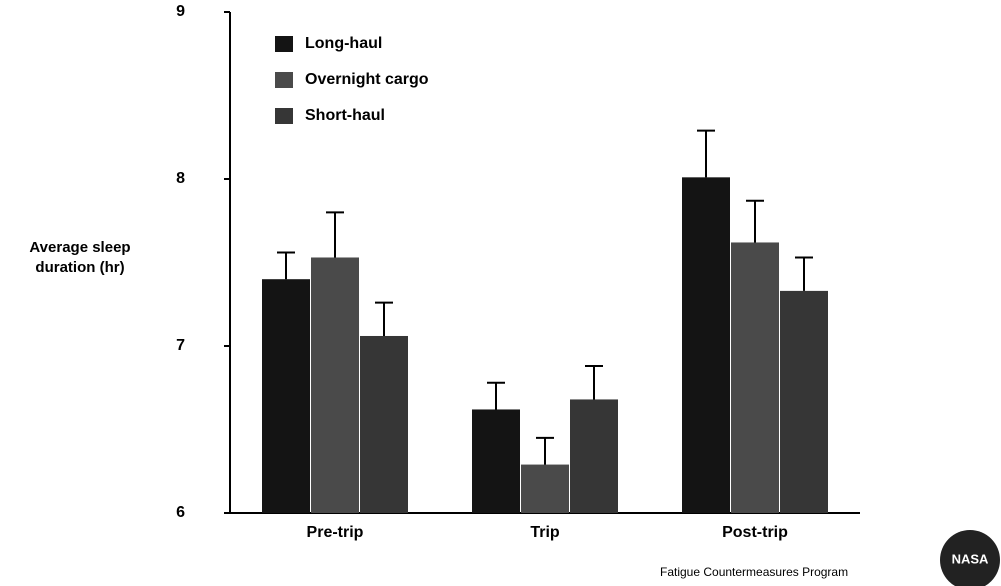 This screenshot has width=1001, height=586. I want to click on logo: NASA, so click(970, 558).